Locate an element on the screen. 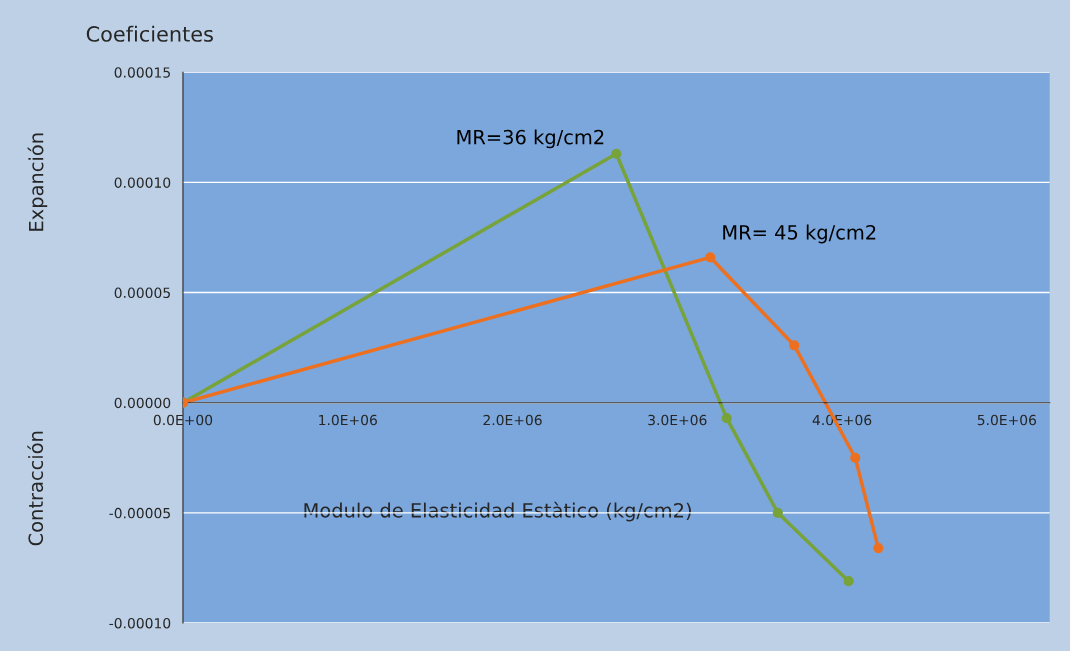 The height and width of the screenshot is (651, 1070). y-tick-label: 0.00000 is located at coordinates (142, 403).